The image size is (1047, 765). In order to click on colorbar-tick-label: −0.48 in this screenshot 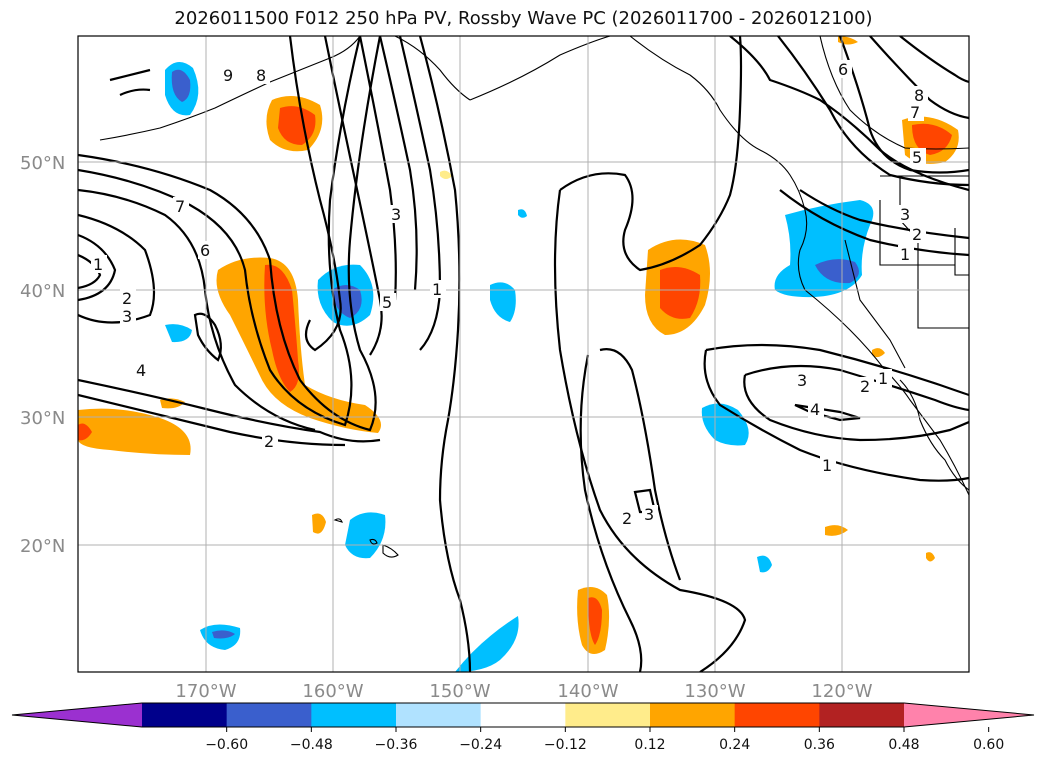, I will do `click(311, 745)`.